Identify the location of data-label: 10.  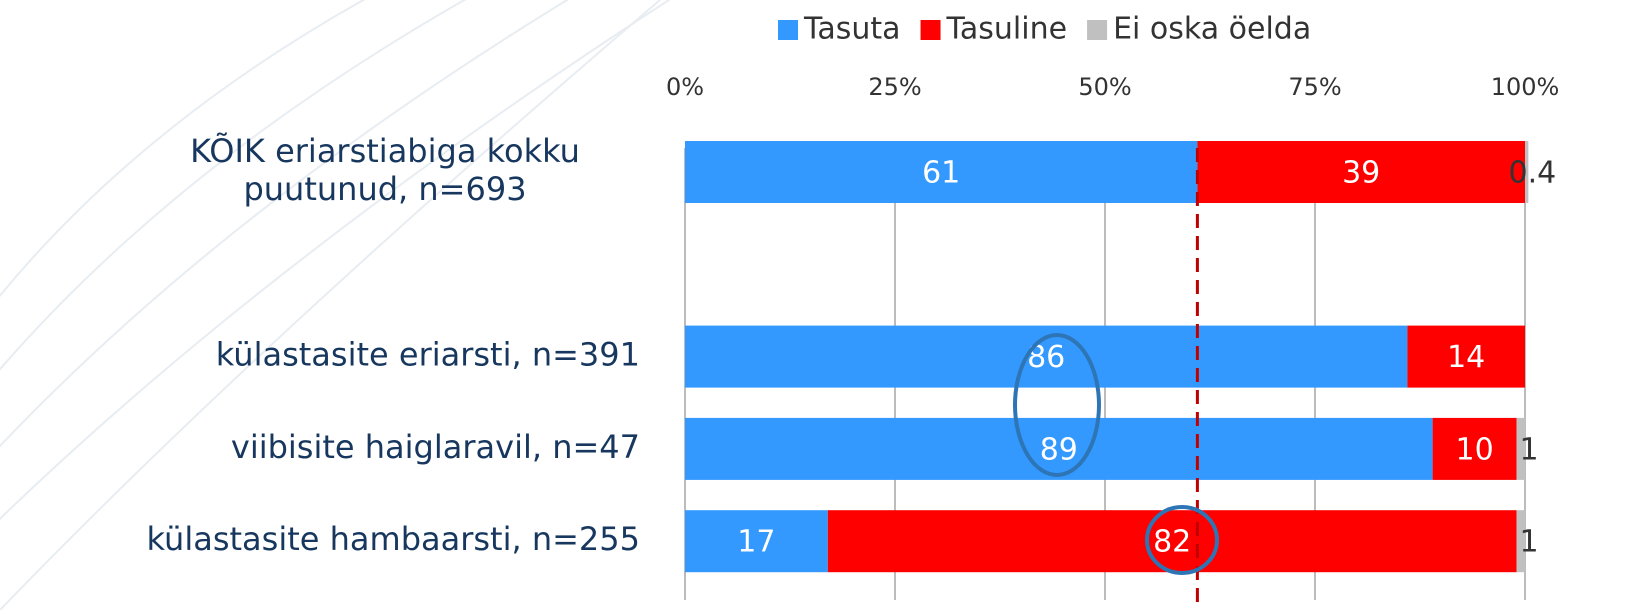
(1475, 449).